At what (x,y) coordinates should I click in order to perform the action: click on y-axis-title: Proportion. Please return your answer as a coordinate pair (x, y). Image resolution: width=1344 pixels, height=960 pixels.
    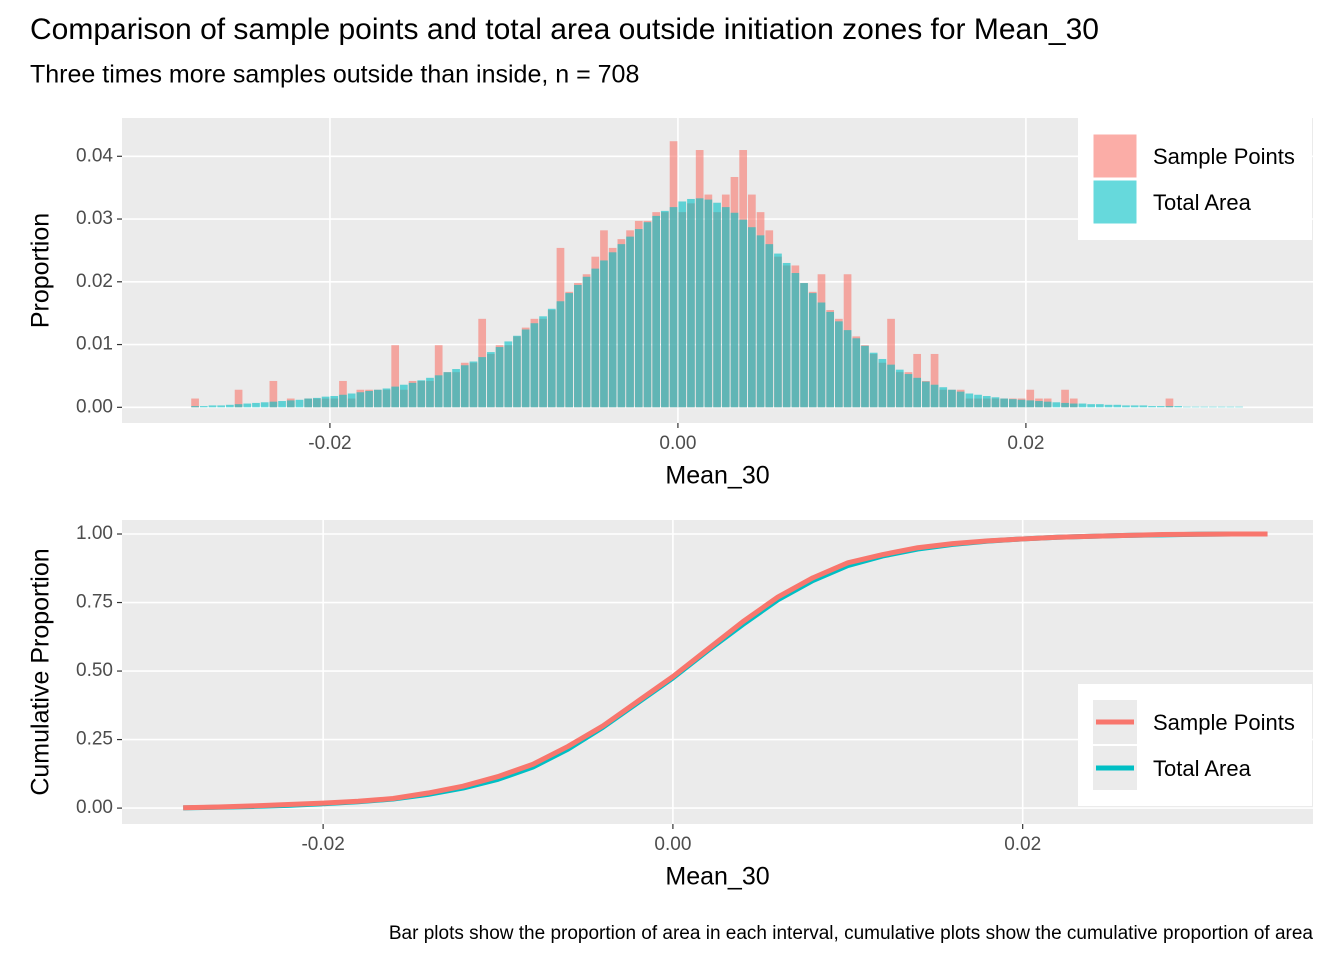
    Looking at the image, I should click on (41, 270).